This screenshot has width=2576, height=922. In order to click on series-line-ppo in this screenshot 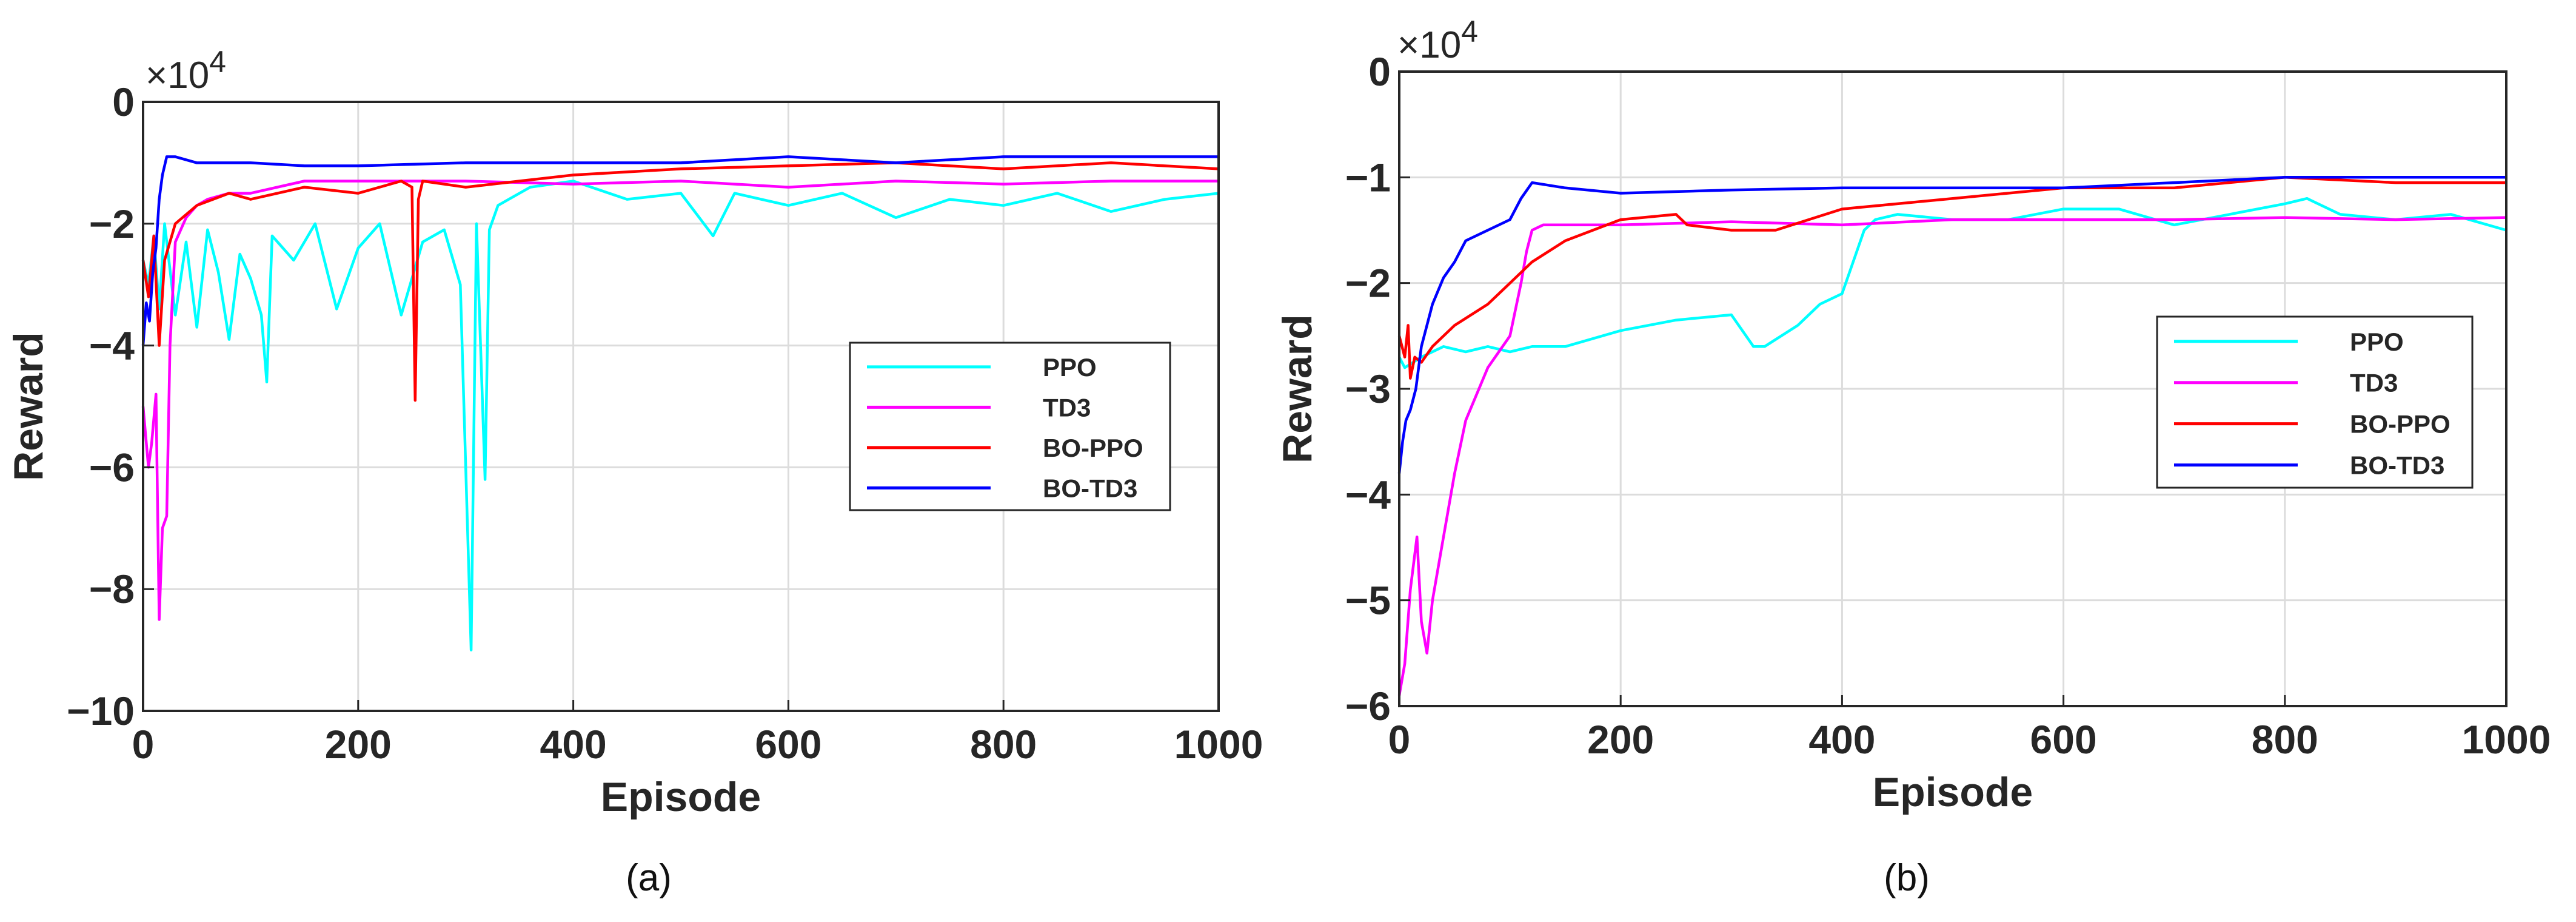, I will do `click(1952, 283)`.